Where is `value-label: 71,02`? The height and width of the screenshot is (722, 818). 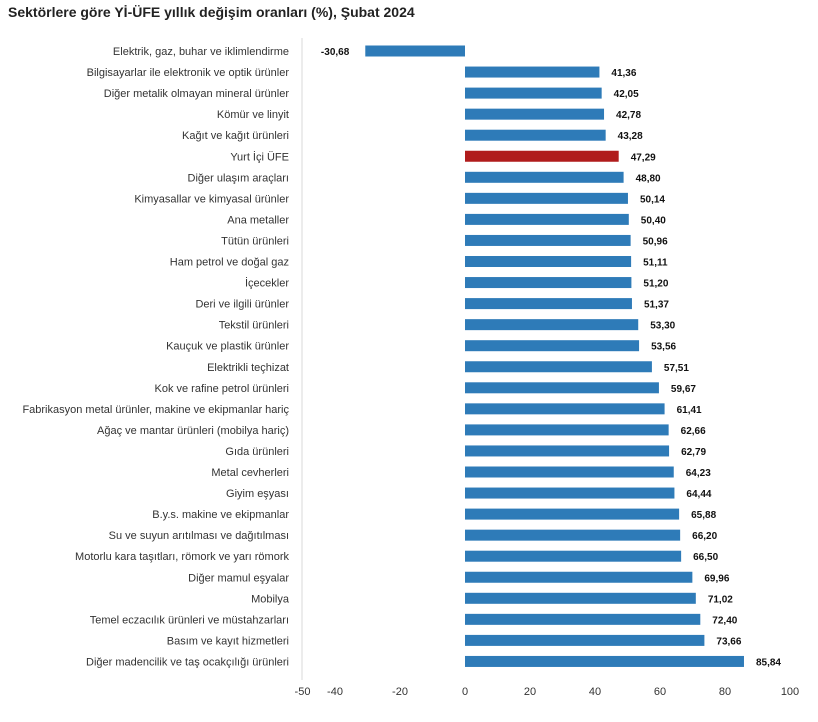 value-label: 71,02 is located at coordinates (720, 599).